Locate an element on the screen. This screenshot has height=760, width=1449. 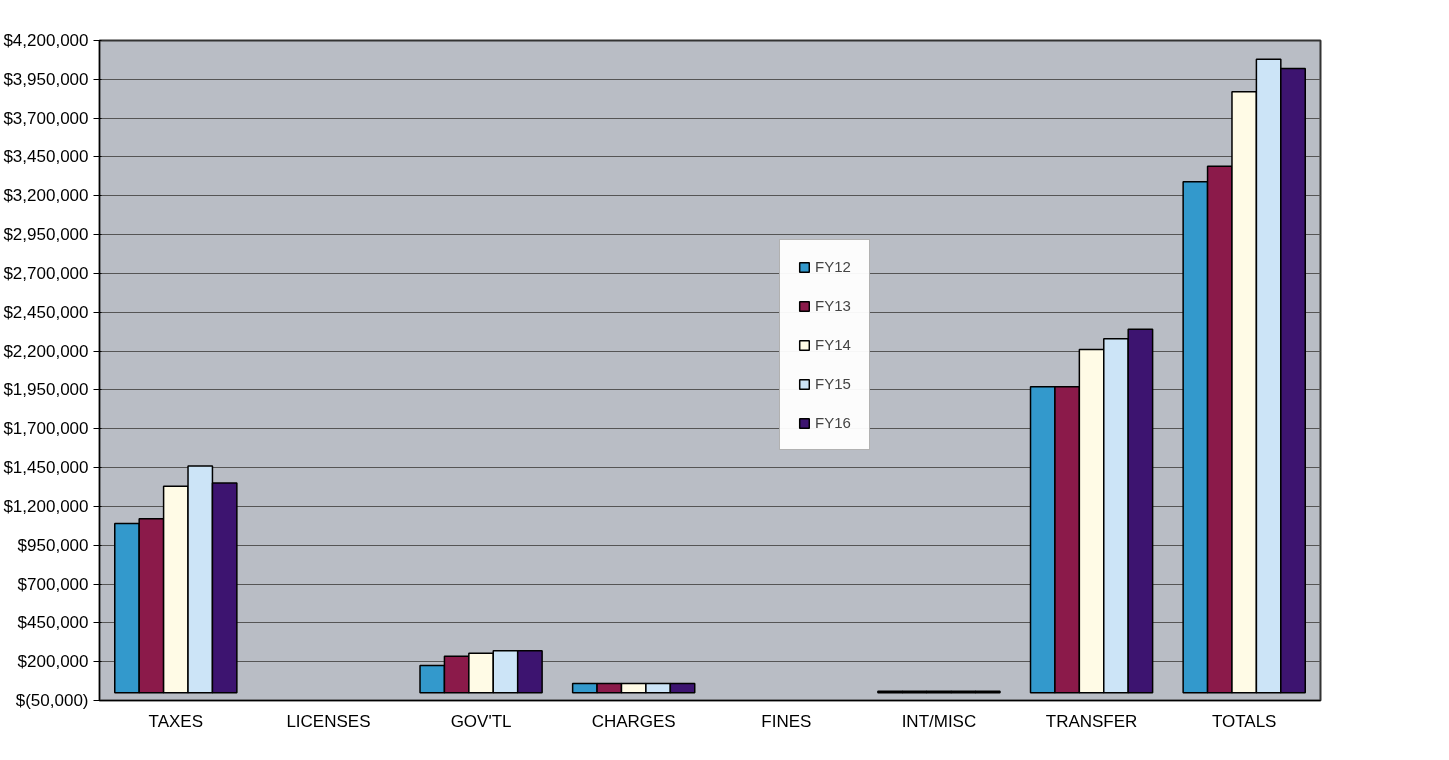
x-tick-label: TAXES is located at coordinates (176, 721).